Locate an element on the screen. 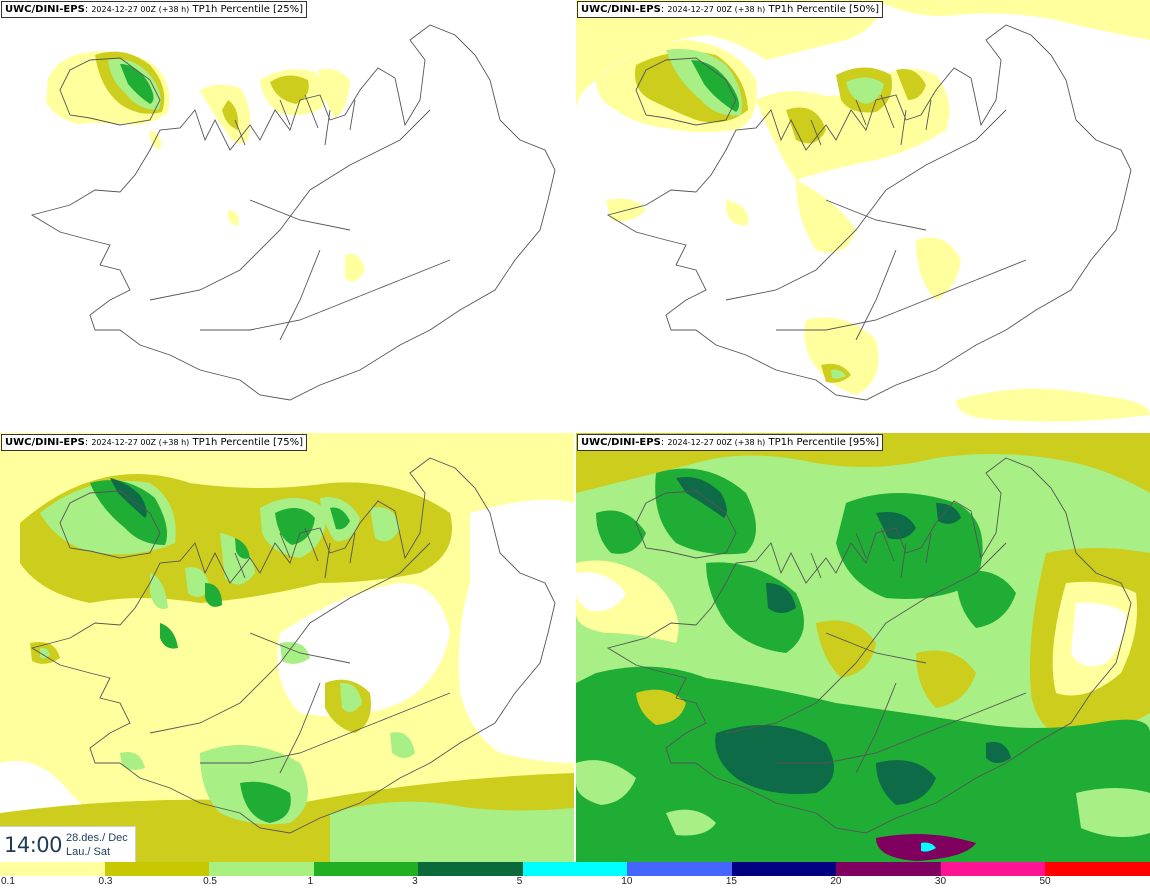 The height and width of the screenshot is (891, 1150). legend-tick-label: 20 is located at coordinates (836, 881).